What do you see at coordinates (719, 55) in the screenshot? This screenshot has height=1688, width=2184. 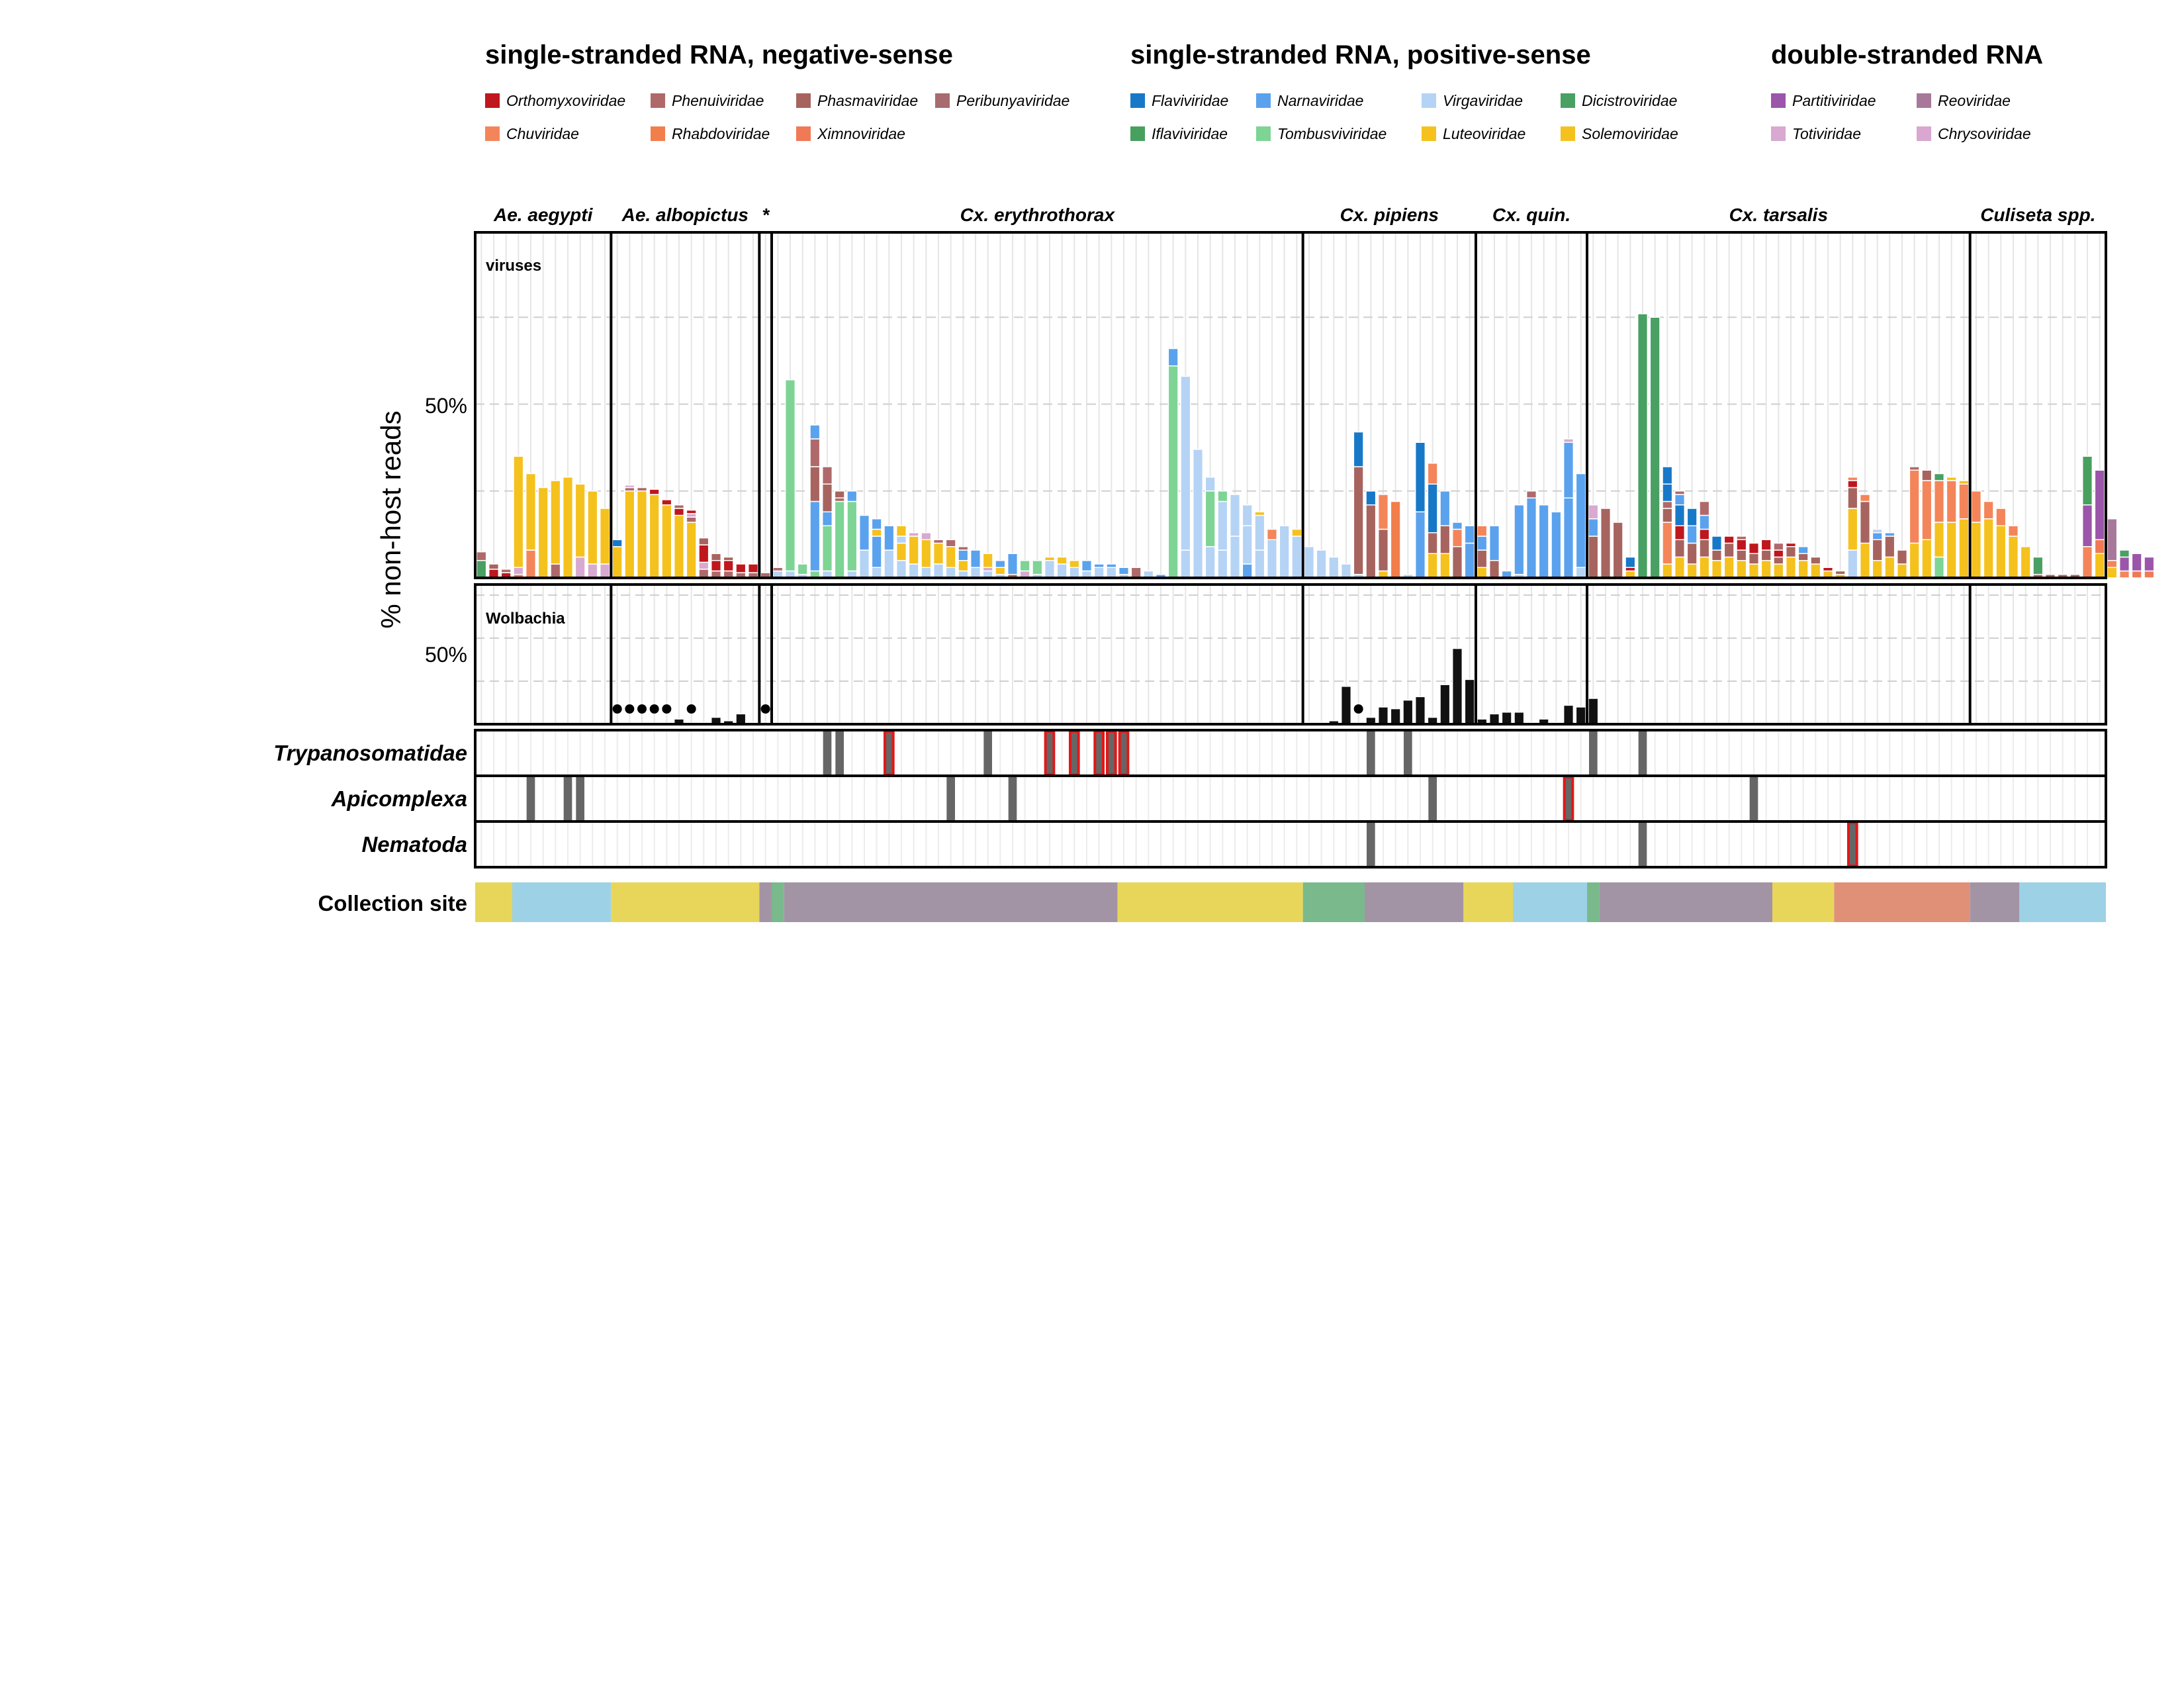 I see `legend-group-title: single-stranded RNA, negative-sense` at bounding box center [719, 55].